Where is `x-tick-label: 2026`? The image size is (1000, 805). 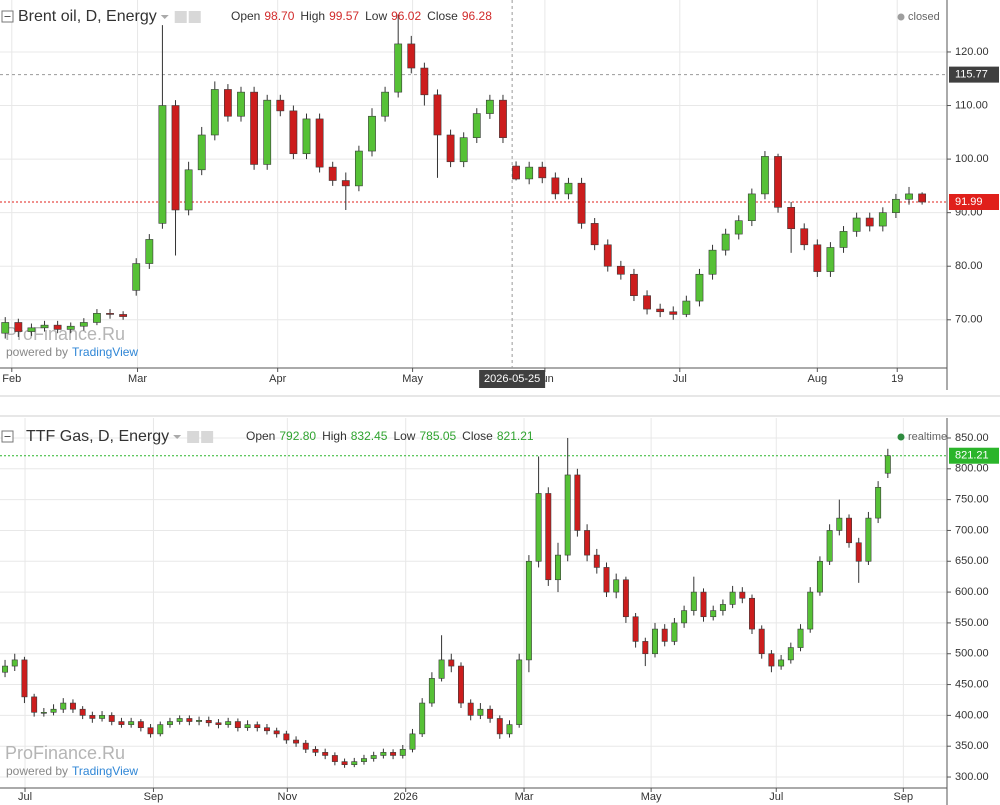 x-tick-label: 2026 is located at coordinates (405, 797).